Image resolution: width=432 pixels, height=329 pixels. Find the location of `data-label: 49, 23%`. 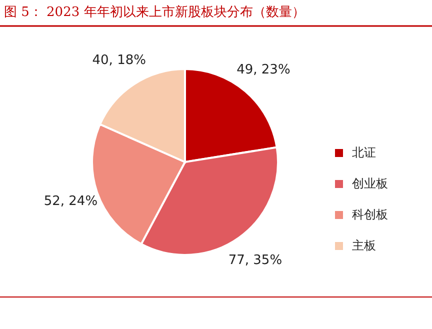

data-label: 49, 23% is located at coordinates (263, 70).